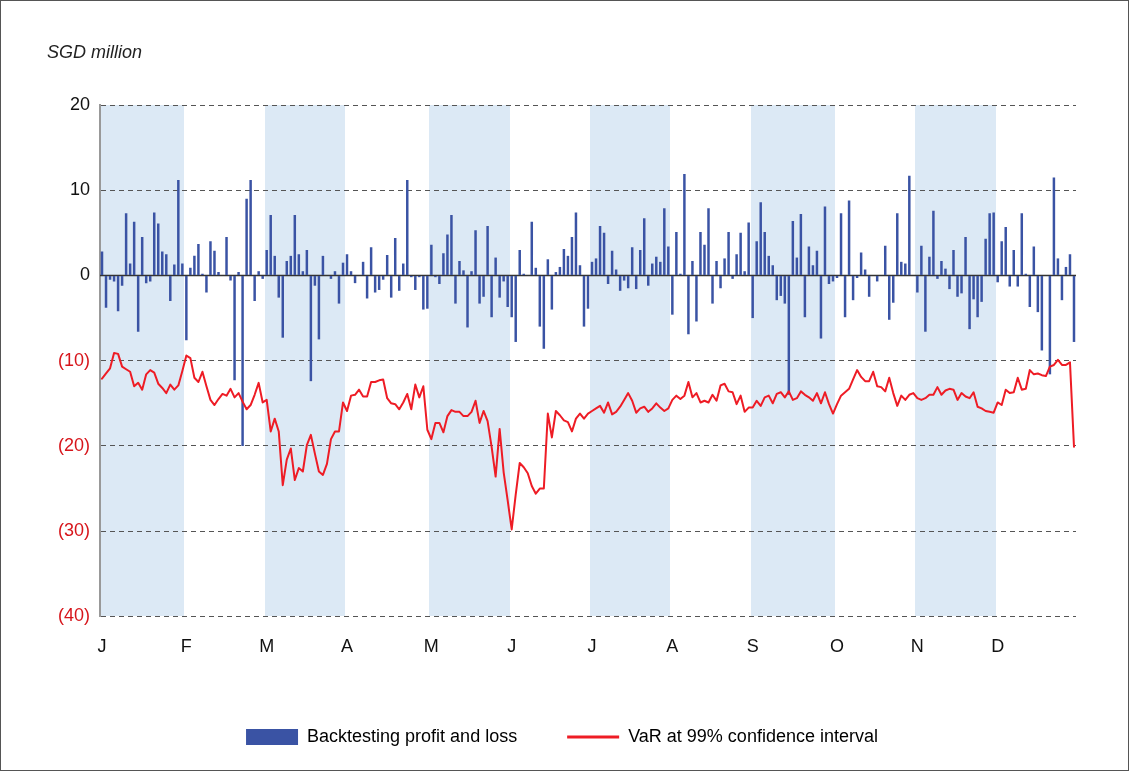  Describe the element at coordinates (74, 359) in the screenshot. I see `y-tick-label: (10)` at that location.